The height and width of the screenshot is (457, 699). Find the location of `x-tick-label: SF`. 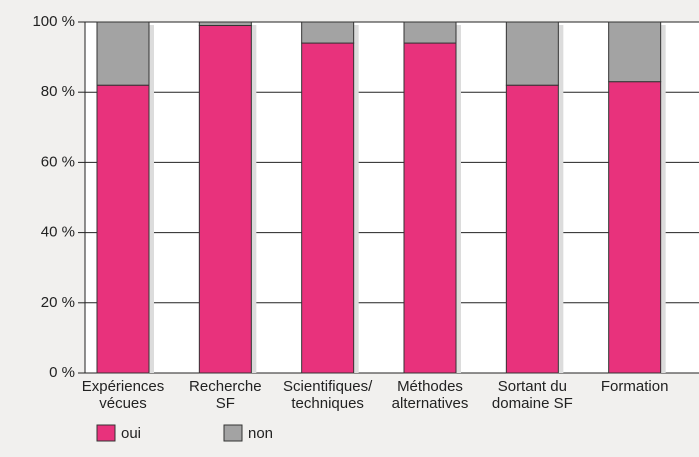

x-tick-label: SF is located at coordinates (225, 403).